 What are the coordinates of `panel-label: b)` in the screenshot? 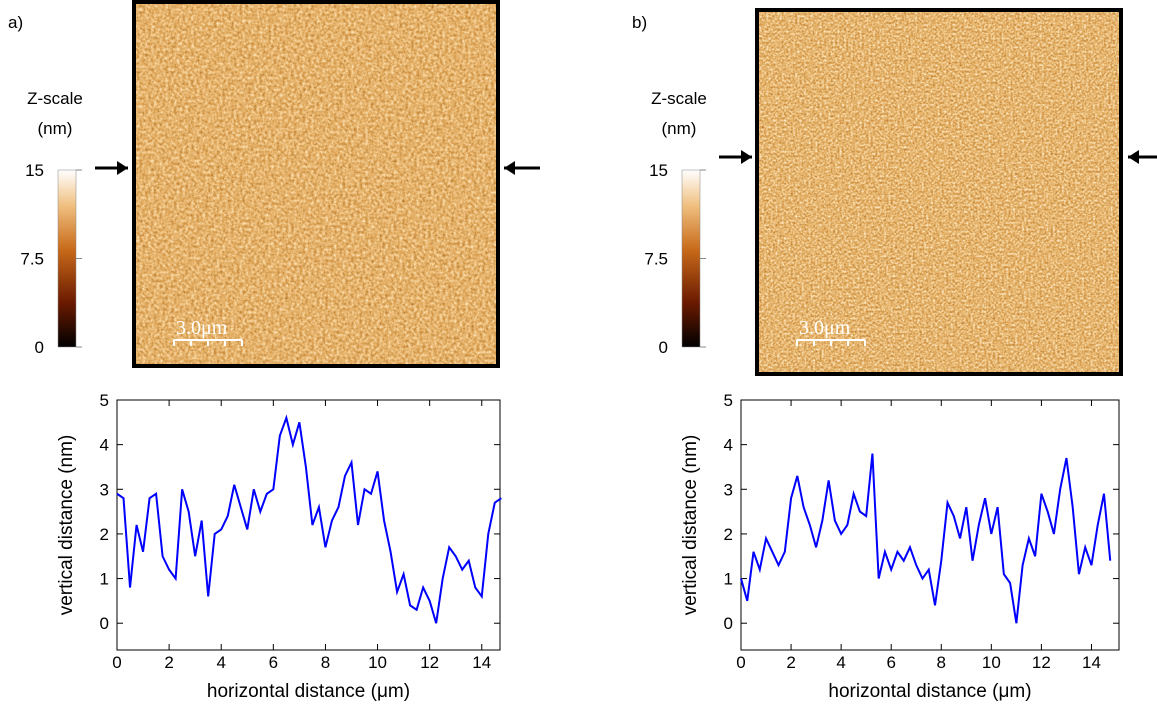 It's located at (639, 22).